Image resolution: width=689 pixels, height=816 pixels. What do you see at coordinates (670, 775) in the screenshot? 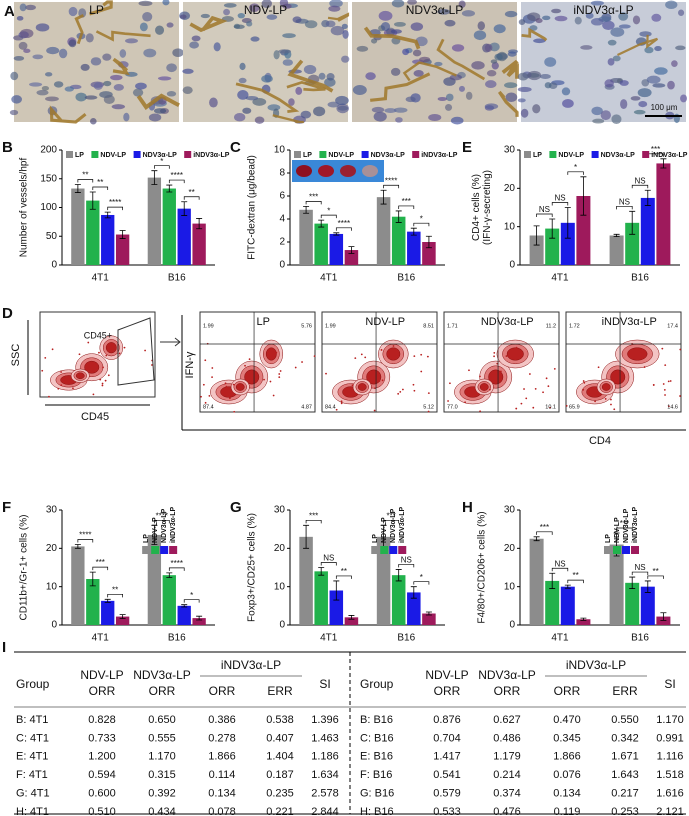
I see `table-cell: 1.518` at bounding box center [670, 775].